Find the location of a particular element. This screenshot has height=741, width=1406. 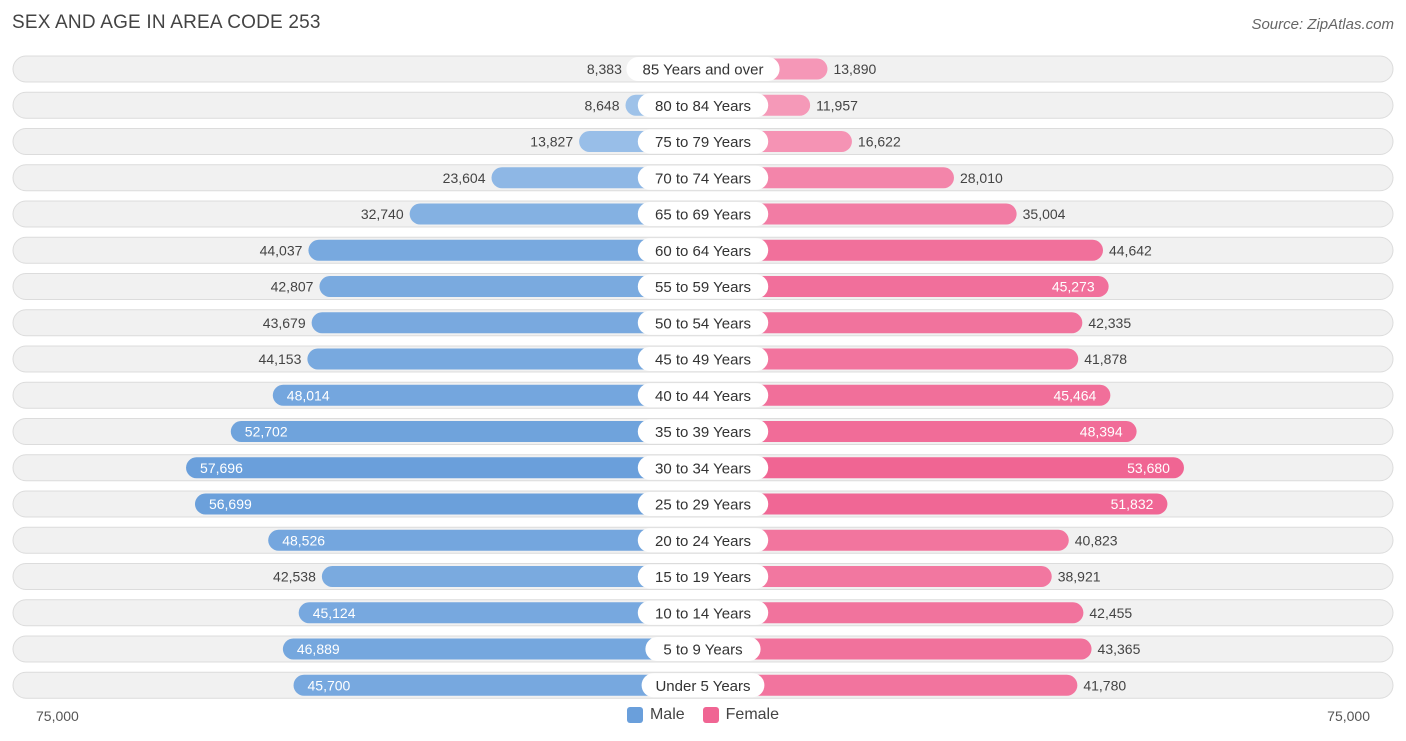

category-label: 85 Years and over is located at coordinates (703, 70).